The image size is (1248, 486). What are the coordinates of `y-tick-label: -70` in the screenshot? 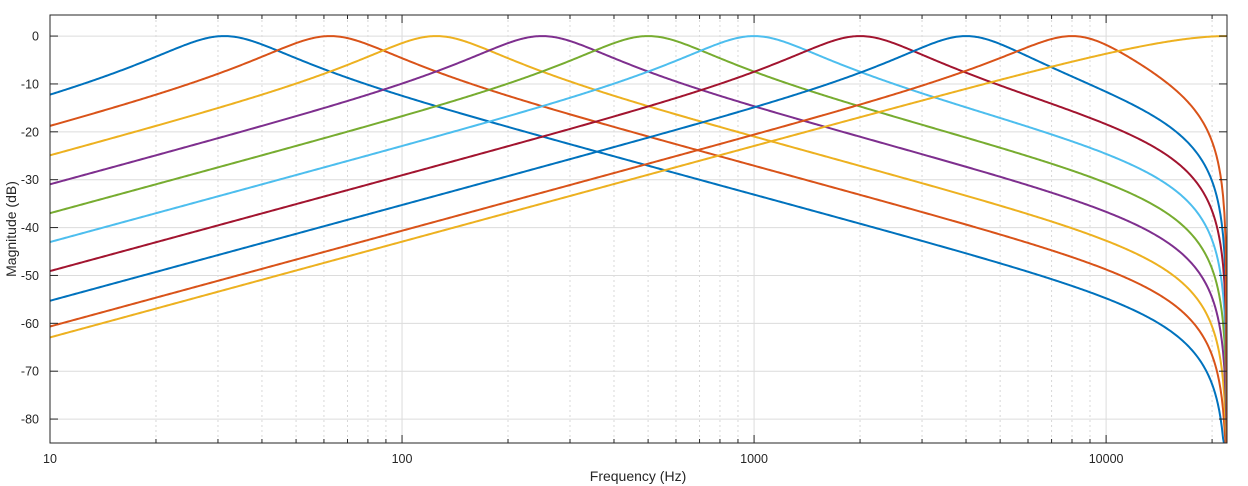 It's located at (30, 372).